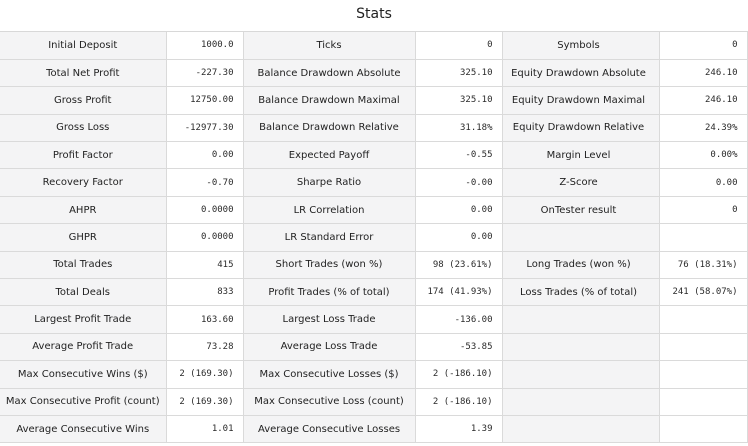 This screenshot has width=748, height=446. What do you see at coordinates (83, 46) in the screenshot?
I see `stat-label: Initial Deposit` at bounding box center [83, 46].